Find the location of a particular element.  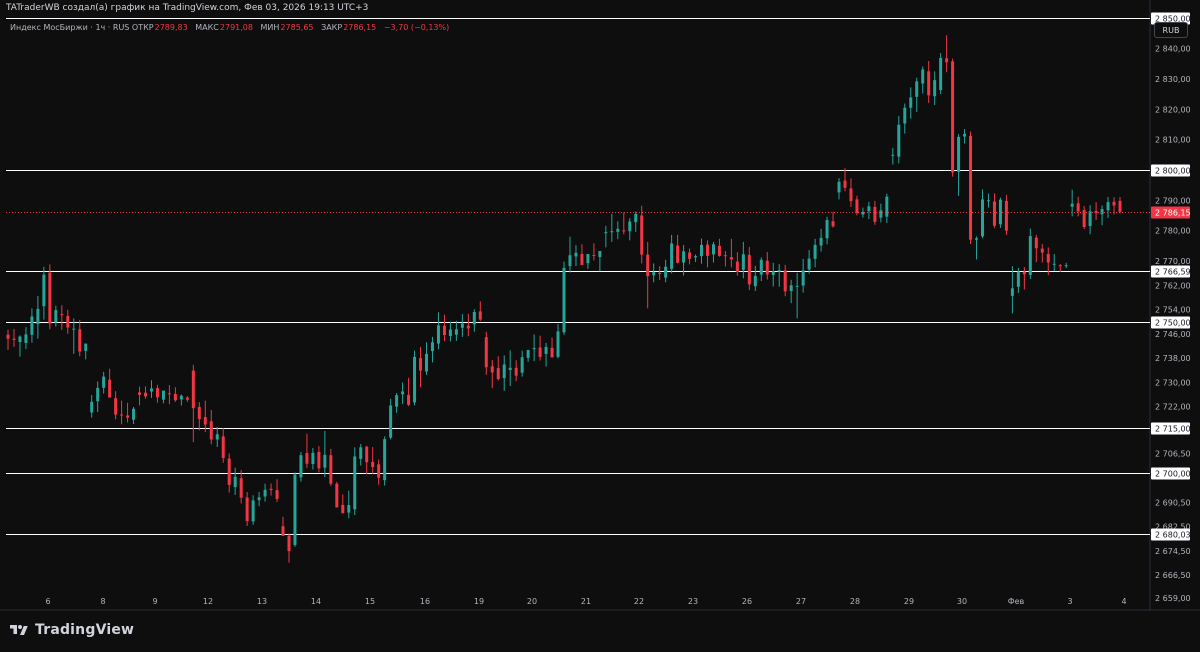

time-tick-label: 26 is located at coordinates (747, 601).